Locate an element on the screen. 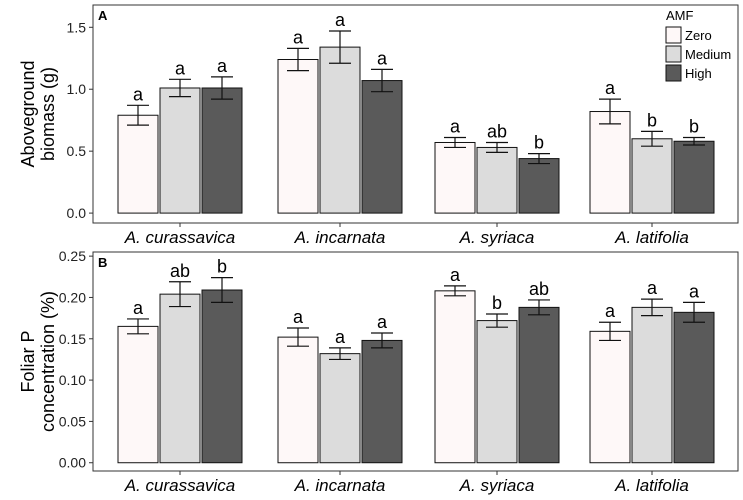 Image resolution: width=743 pixels, height=500 pixels. y-tick-label: 0.00 is located at coordinates (72, 463).